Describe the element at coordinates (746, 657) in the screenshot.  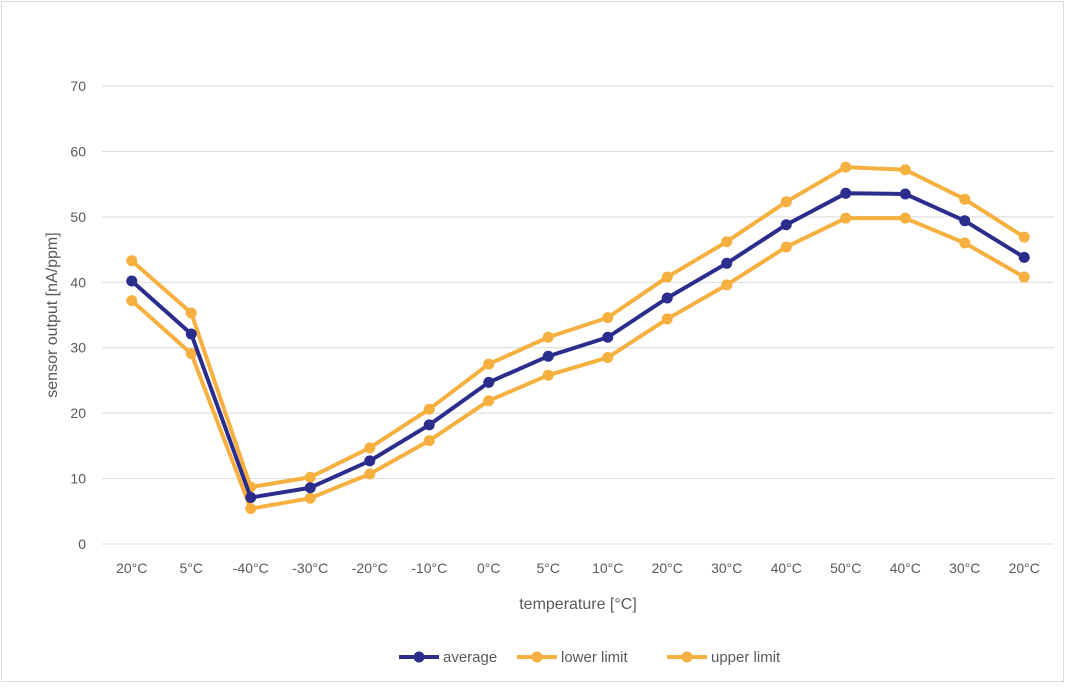
I see `legend-label: upper limit` at that location.